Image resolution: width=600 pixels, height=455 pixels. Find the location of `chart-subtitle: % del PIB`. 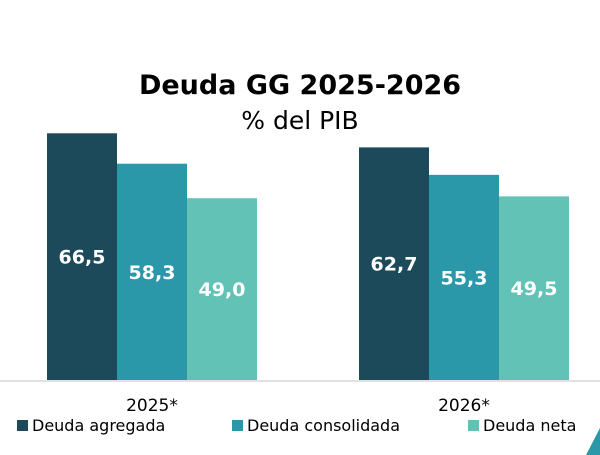

chart-subtitle: % del PIB is located at coordinates (300, 120).